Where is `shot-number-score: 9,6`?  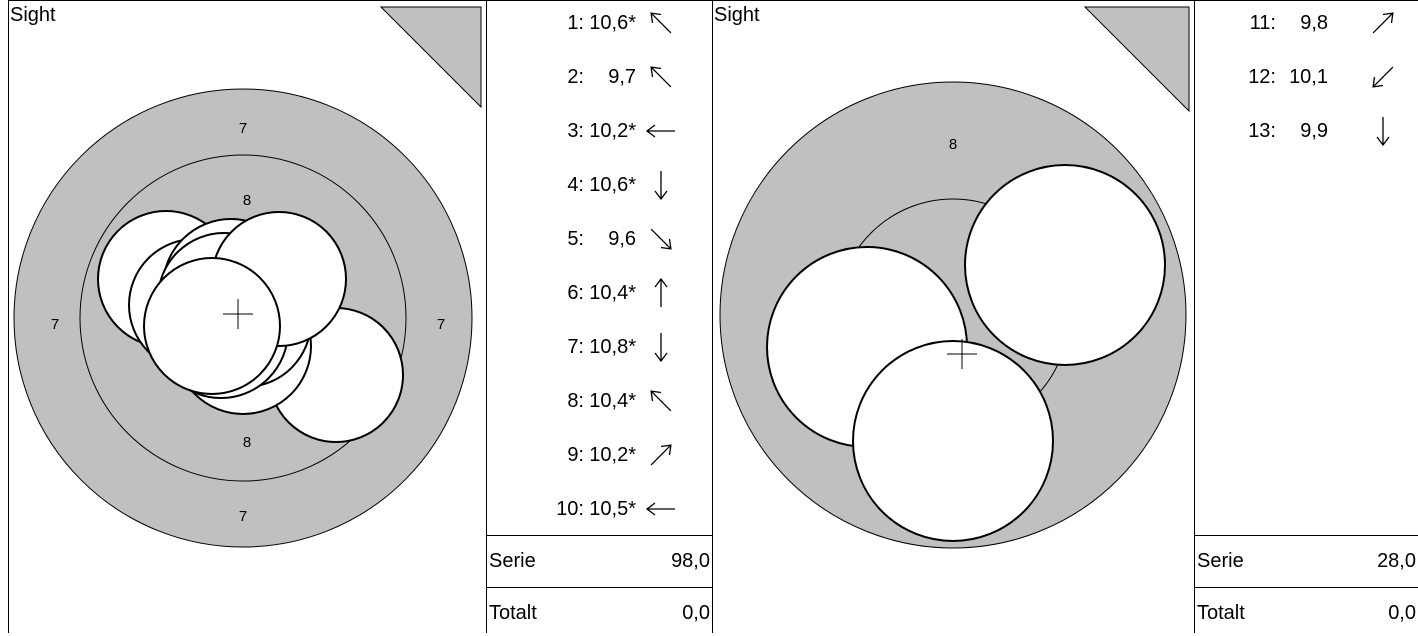 shot-number-score: 9,6 is located at coordinates (619, 239).